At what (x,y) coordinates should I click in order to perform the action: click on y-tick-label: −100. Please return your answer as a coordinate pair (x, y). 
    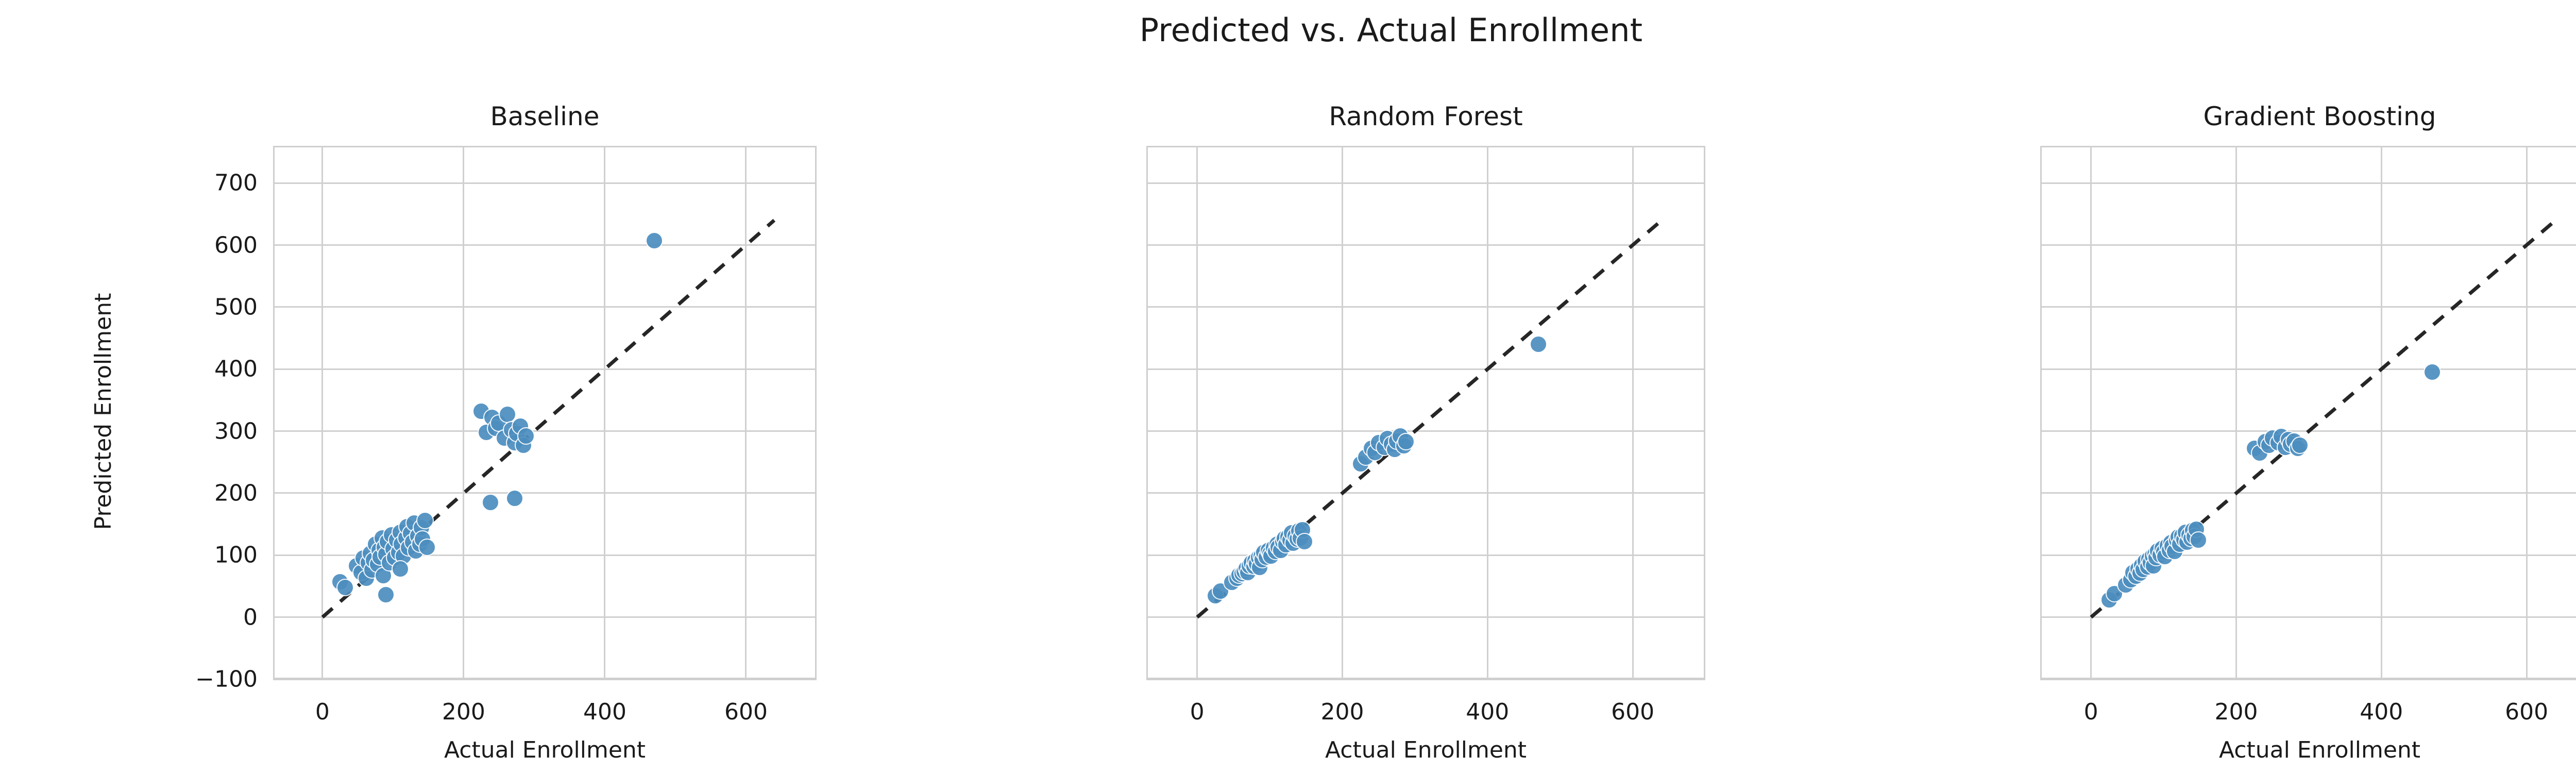
    Looking at the image, I should click on (226, 679).